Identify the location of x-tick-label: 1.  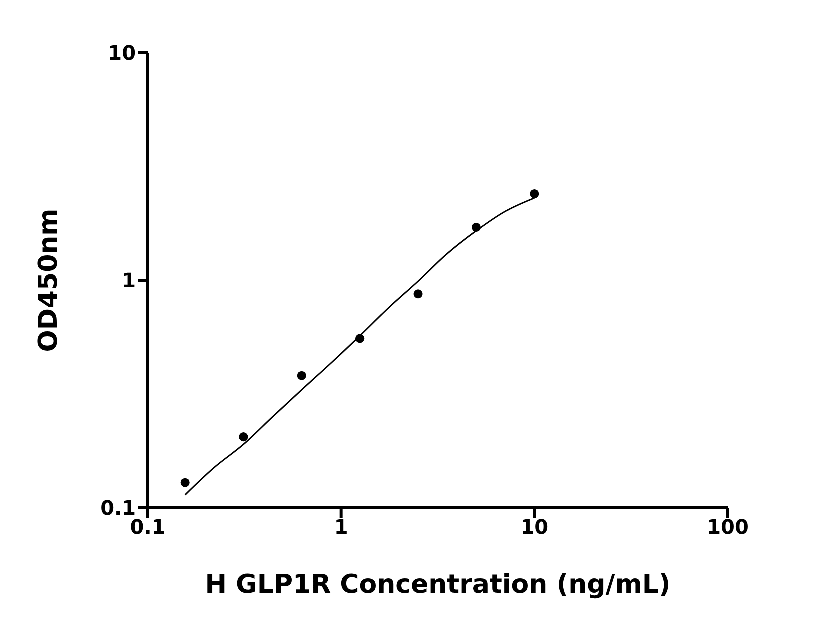
(341, 527).